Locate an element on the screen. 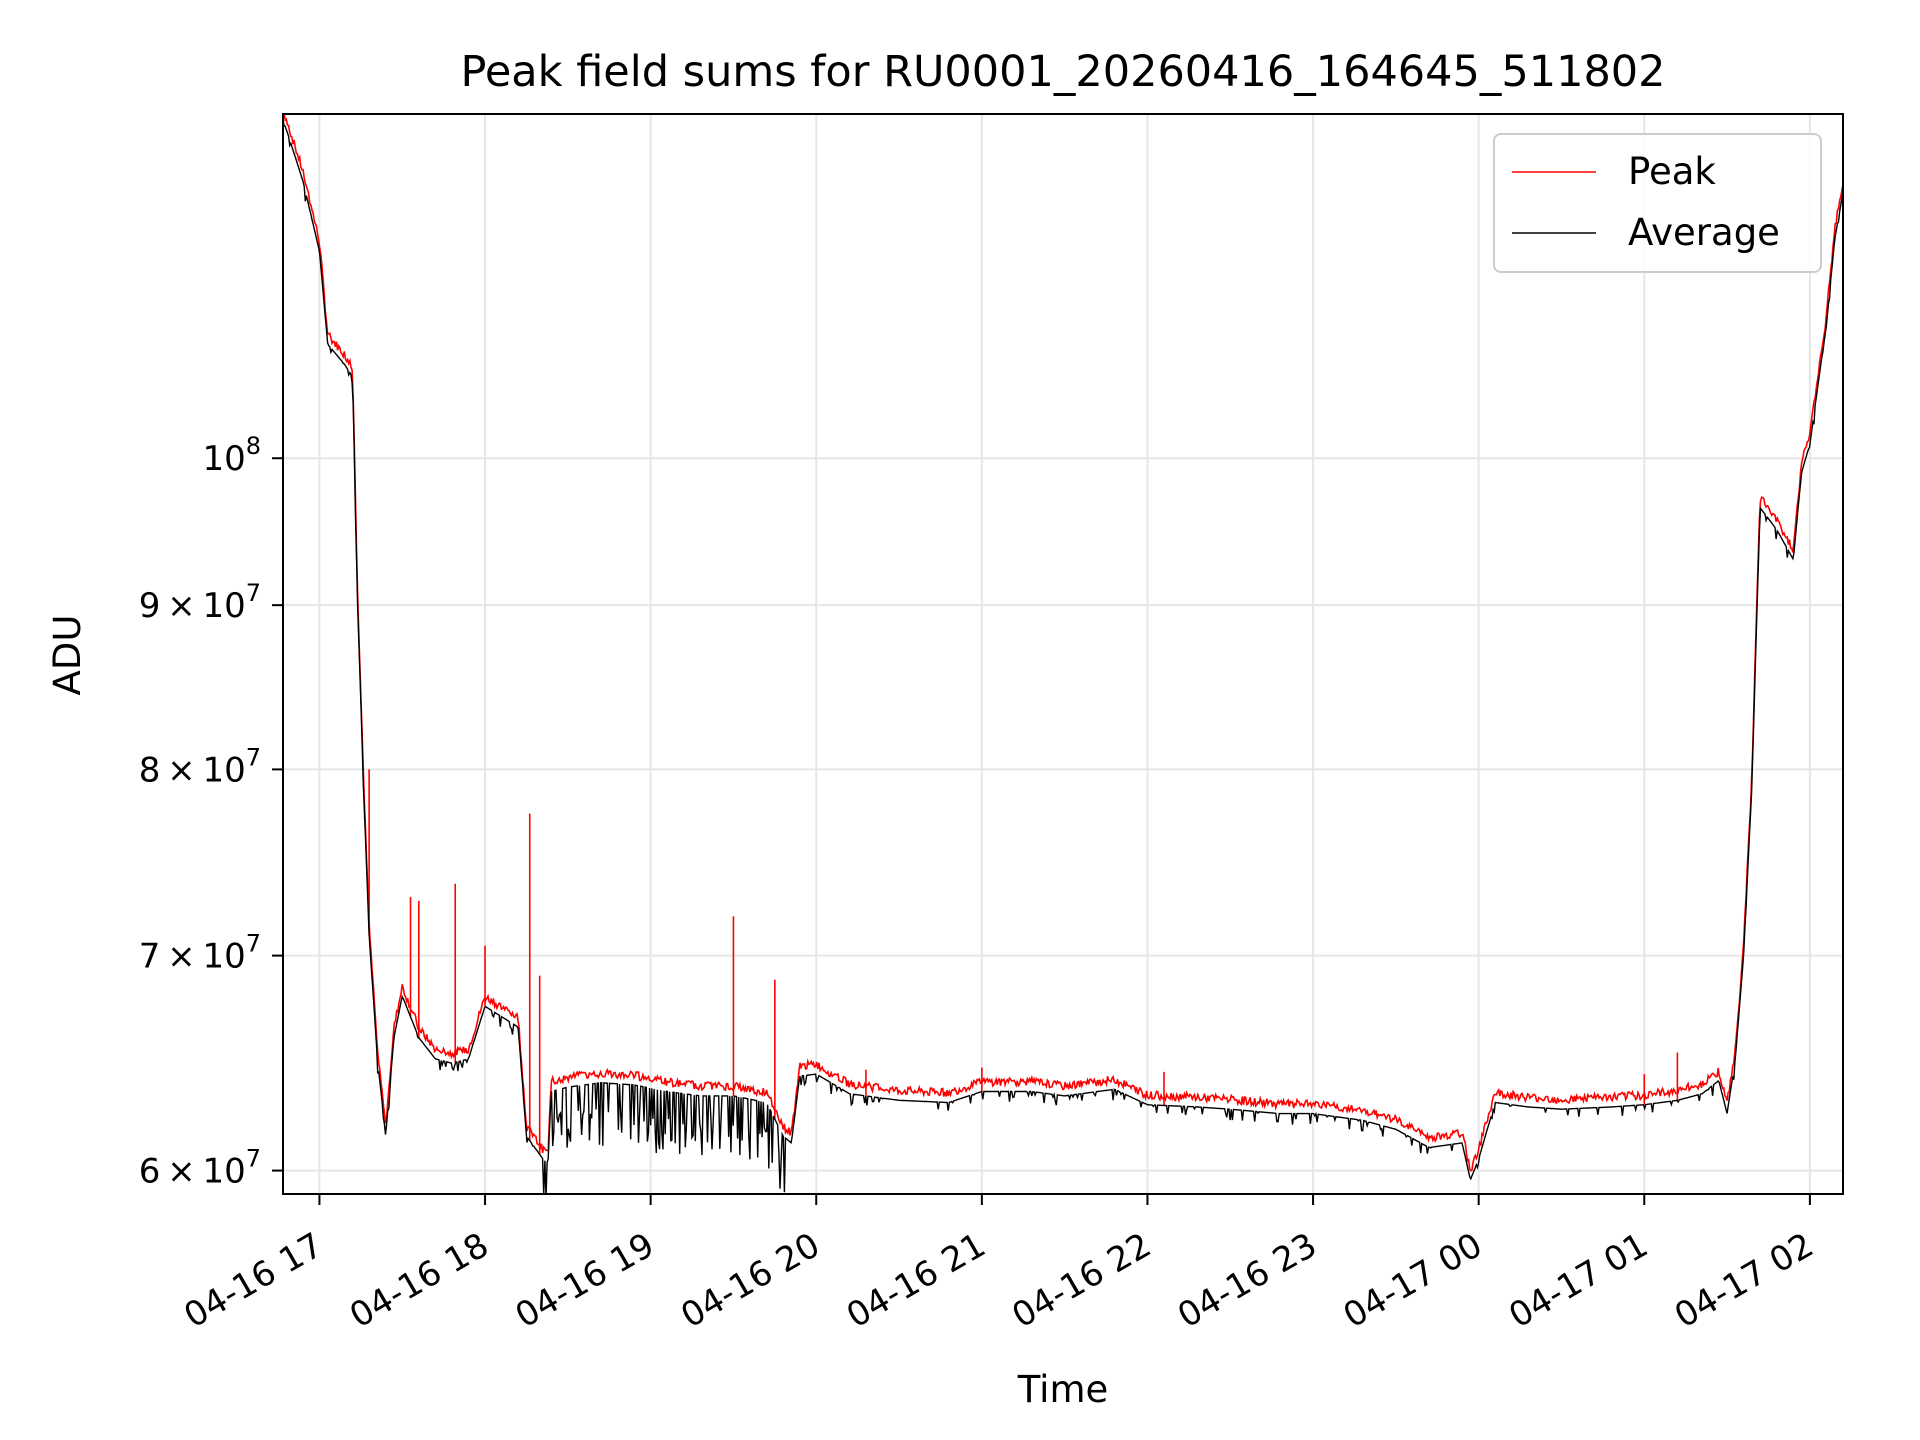 The height and width of the screenshot is (1440, 1920). x-axis-label: Time is located at coordinates (1063, 1389).